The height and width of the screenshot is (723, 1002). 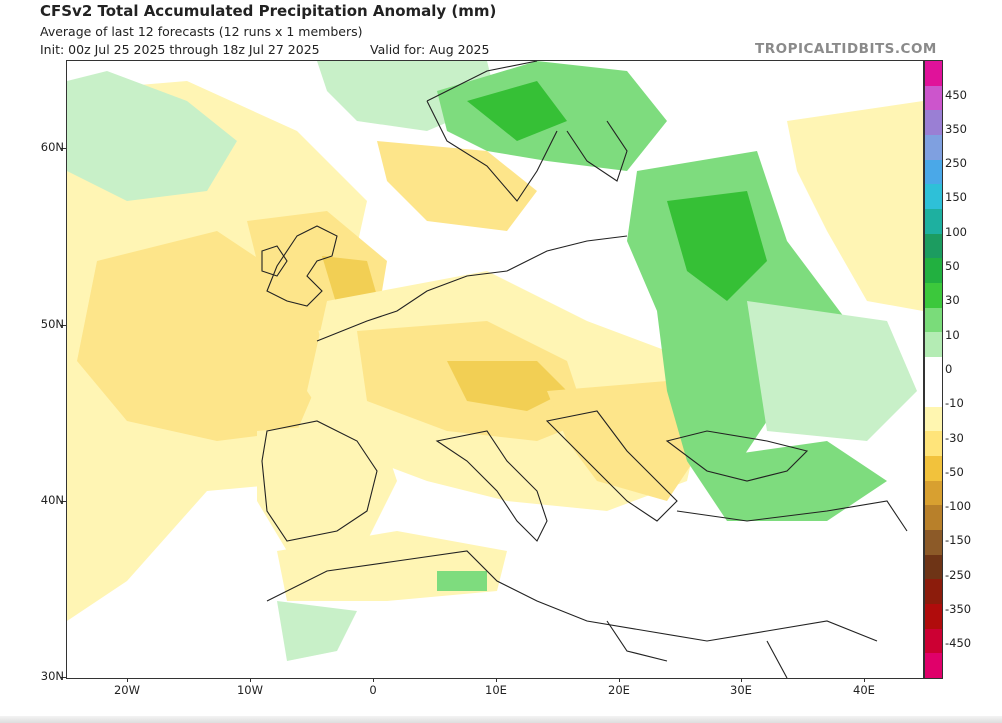 I want to click on lon-label: 20W, so click(x=126, y=690).